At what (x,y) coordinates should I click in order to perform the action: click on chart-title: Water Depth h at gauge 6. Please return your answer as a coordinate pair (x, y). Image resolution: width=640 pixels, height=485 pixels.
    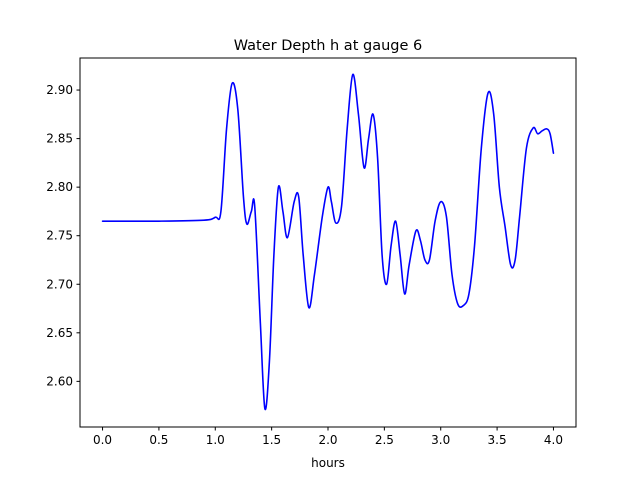
    Looking at the image, I should click on (328, 46).